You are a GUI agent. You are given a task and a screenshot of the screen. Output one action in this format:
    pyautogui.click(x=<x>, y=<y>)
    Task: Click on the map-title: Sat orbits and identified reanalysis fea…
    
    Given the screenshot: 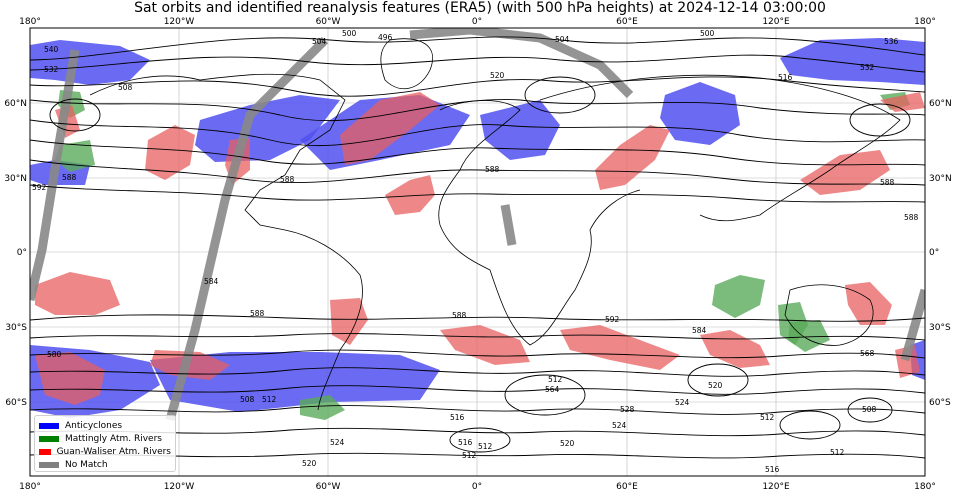 What is the action you would take?
    pyautogui.click(x=480, y=8)
    